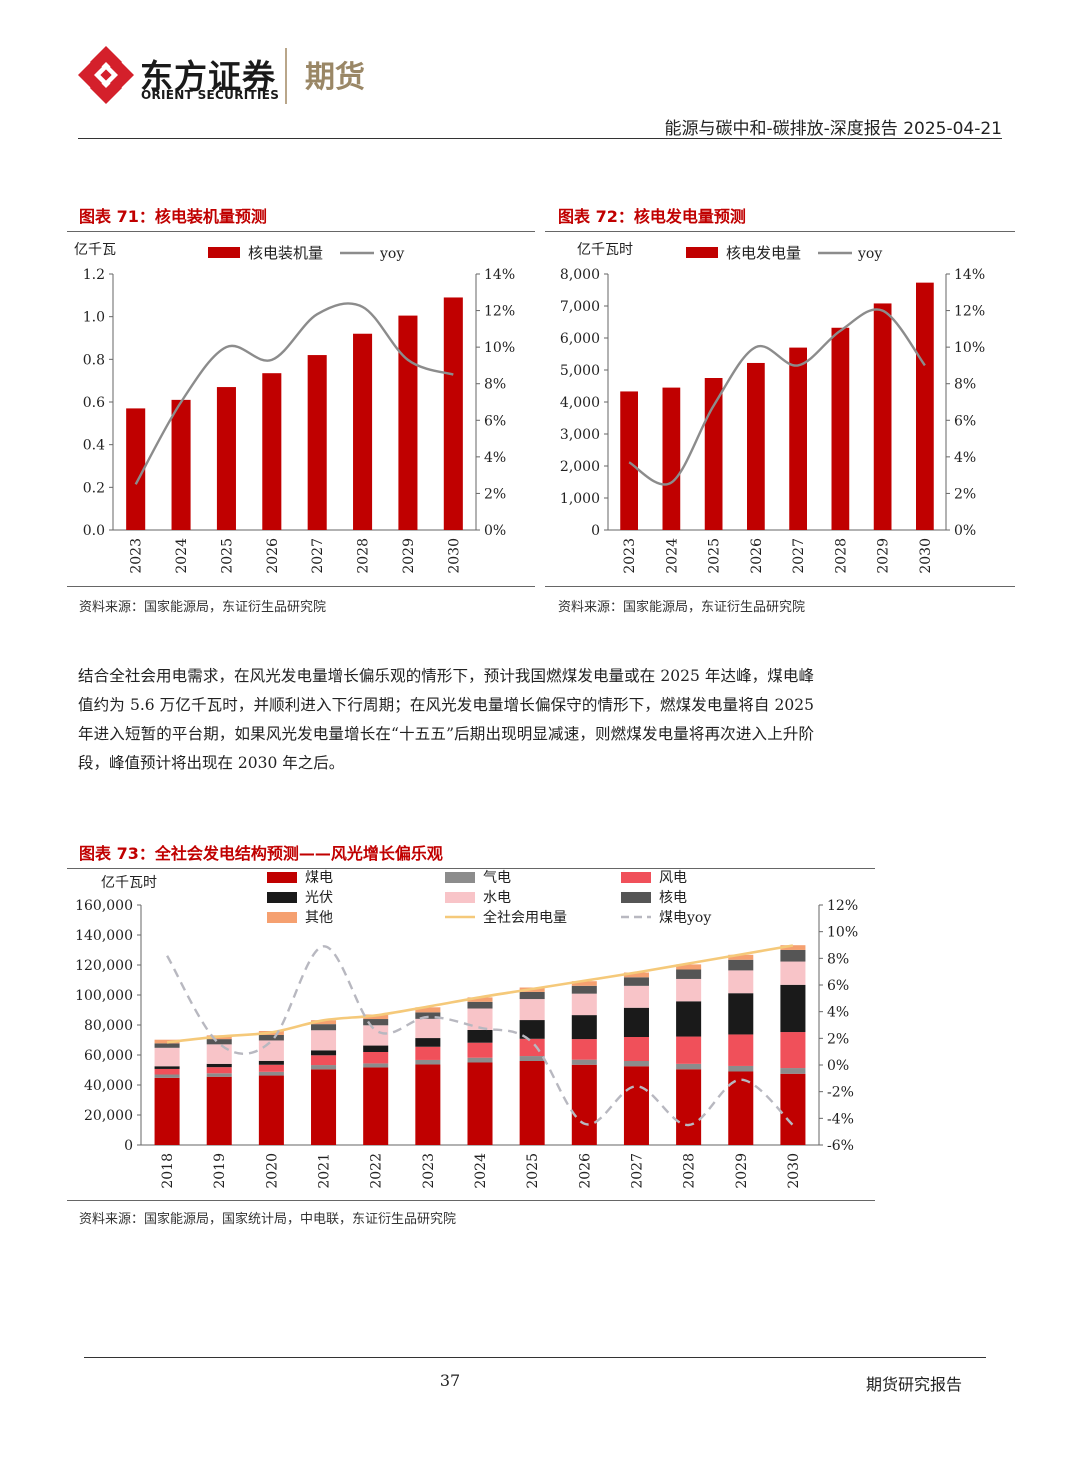 Image resolution: width=1080 pixels, height=1466 pixels. I want to click on legend-label: 光伏, so click(319, 898).